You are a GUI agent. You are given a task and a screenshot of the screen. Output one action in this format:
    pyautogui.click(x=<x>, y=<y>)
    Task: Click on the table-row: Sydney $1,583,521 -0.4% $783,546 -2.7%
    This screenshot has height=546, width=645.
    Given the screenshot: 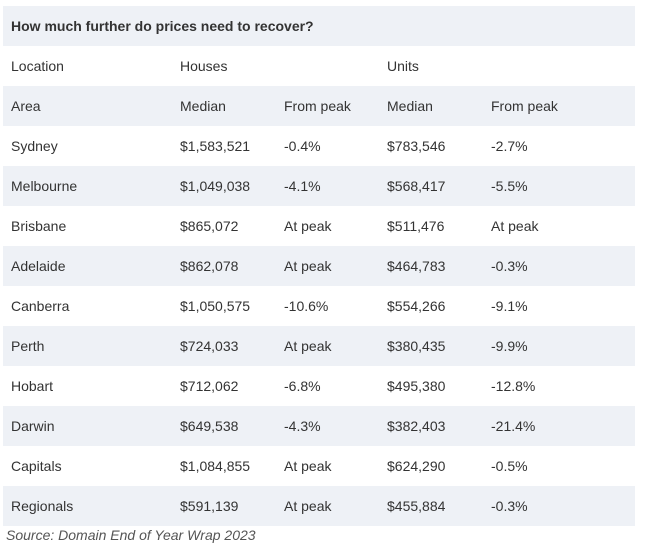 What is the action you would take?
    pyautogui.click(x=319, y=146)
    